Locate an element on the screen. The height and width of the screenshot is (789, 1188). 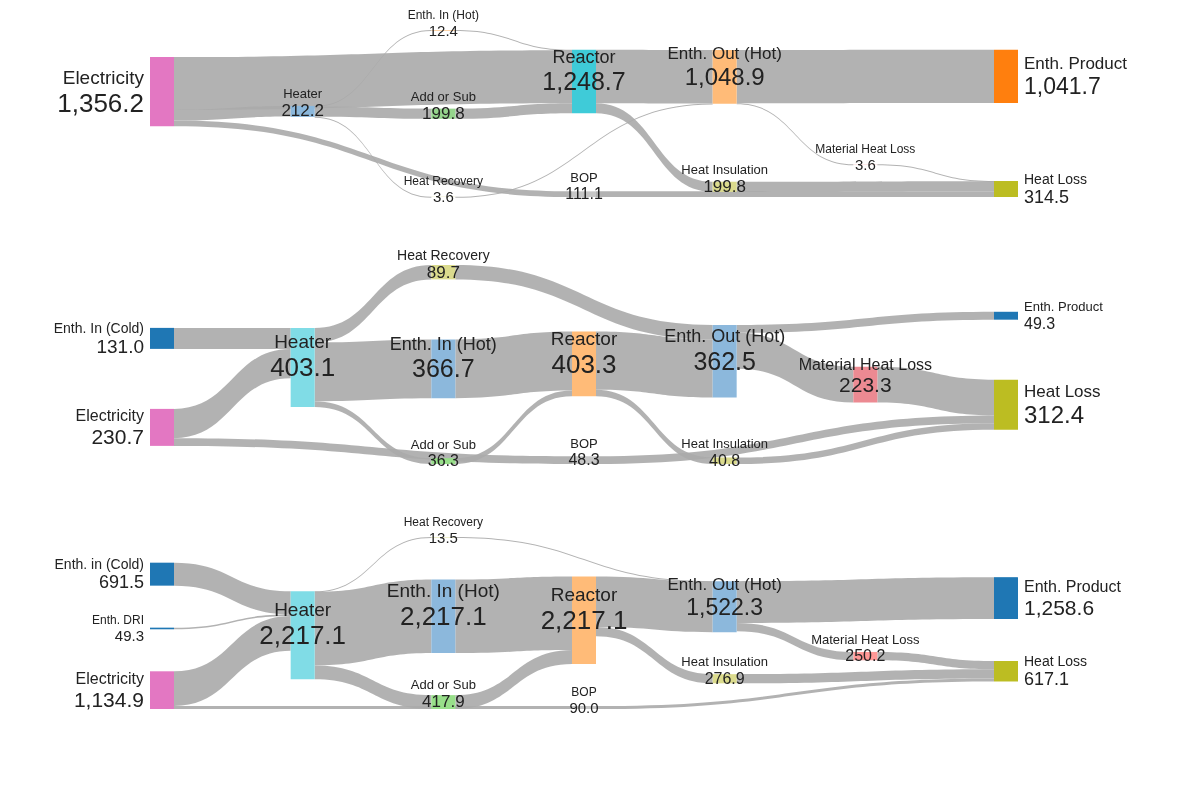
data-label: 48.3 is located at coordinates (584, 460).